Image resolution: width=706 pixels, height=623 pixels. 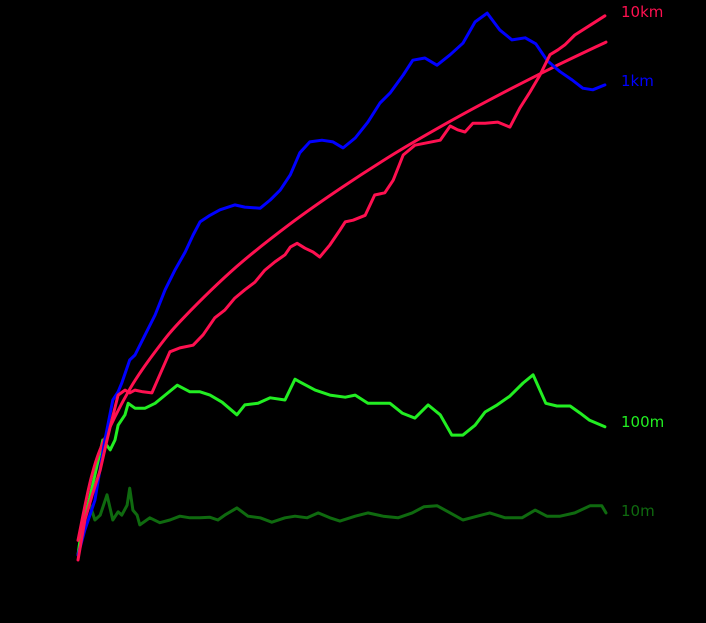 I want to click on label-10m: 10m, so click(x=638, y=511).